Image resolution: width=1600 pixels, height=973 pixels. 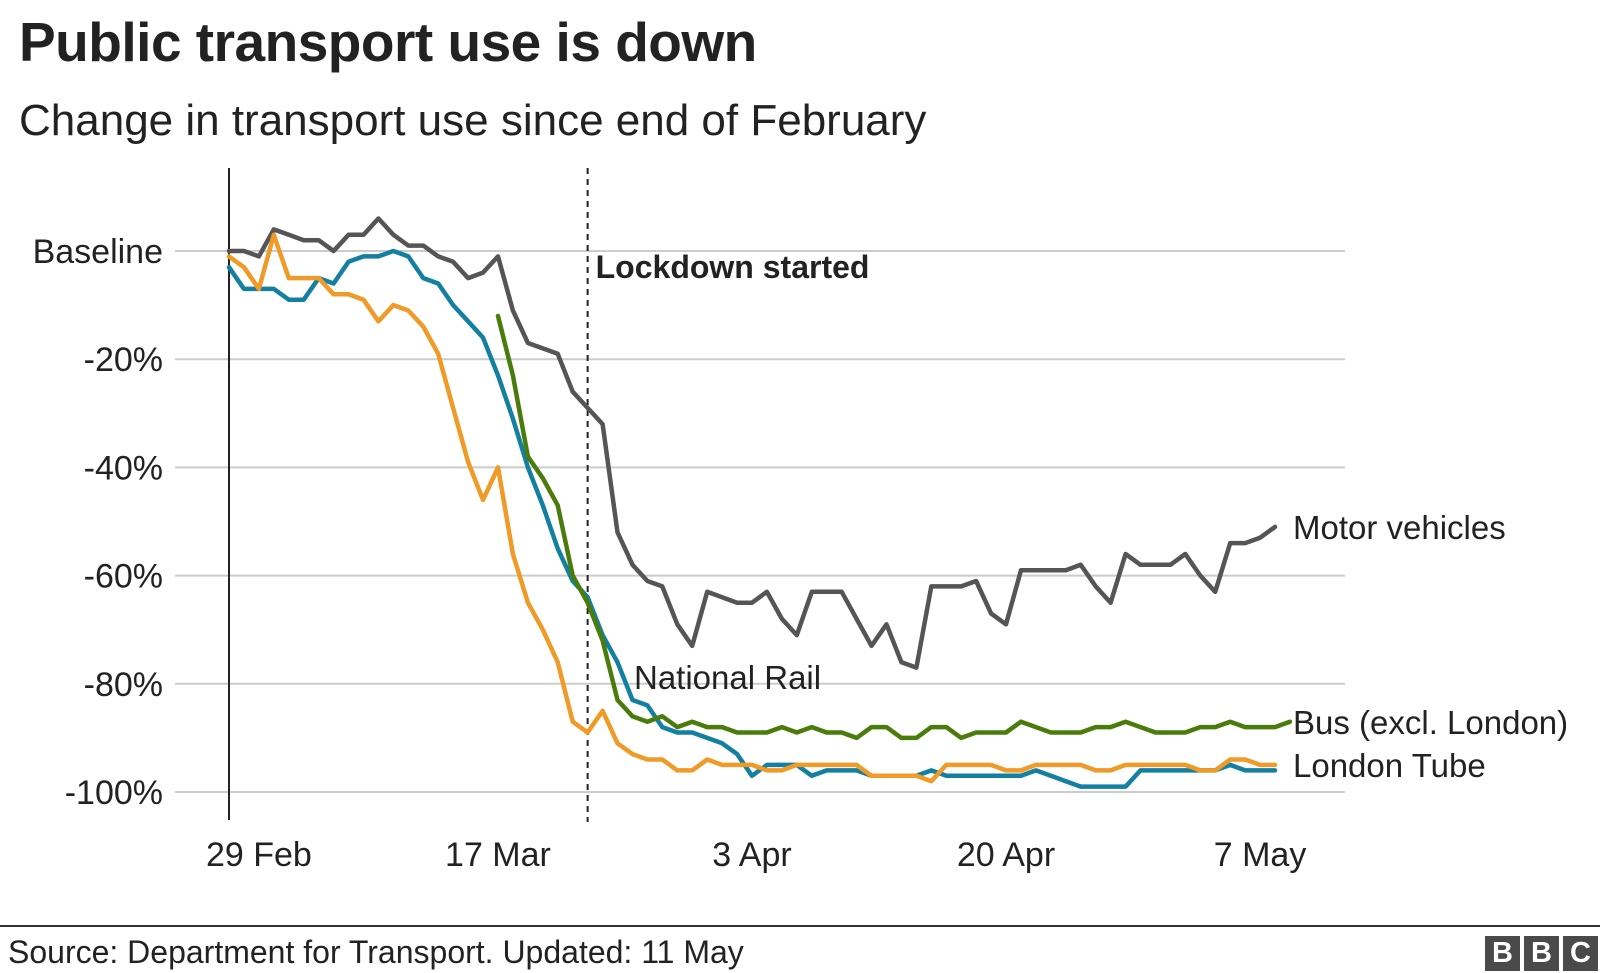 I want to click on lockdown-label: Lockdown started, so click(x=733, y=267).